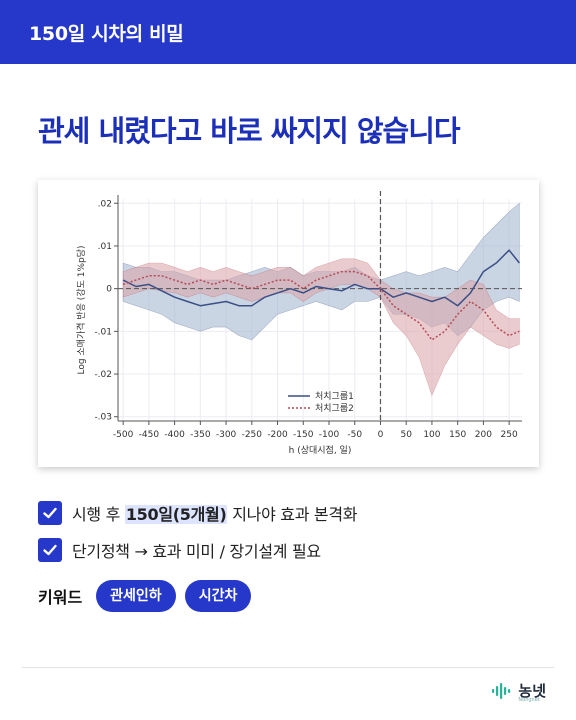  Describe the element at coordinates (529, 700) in the screenshot. I see `logo-subtext: Nongnet` at that location.